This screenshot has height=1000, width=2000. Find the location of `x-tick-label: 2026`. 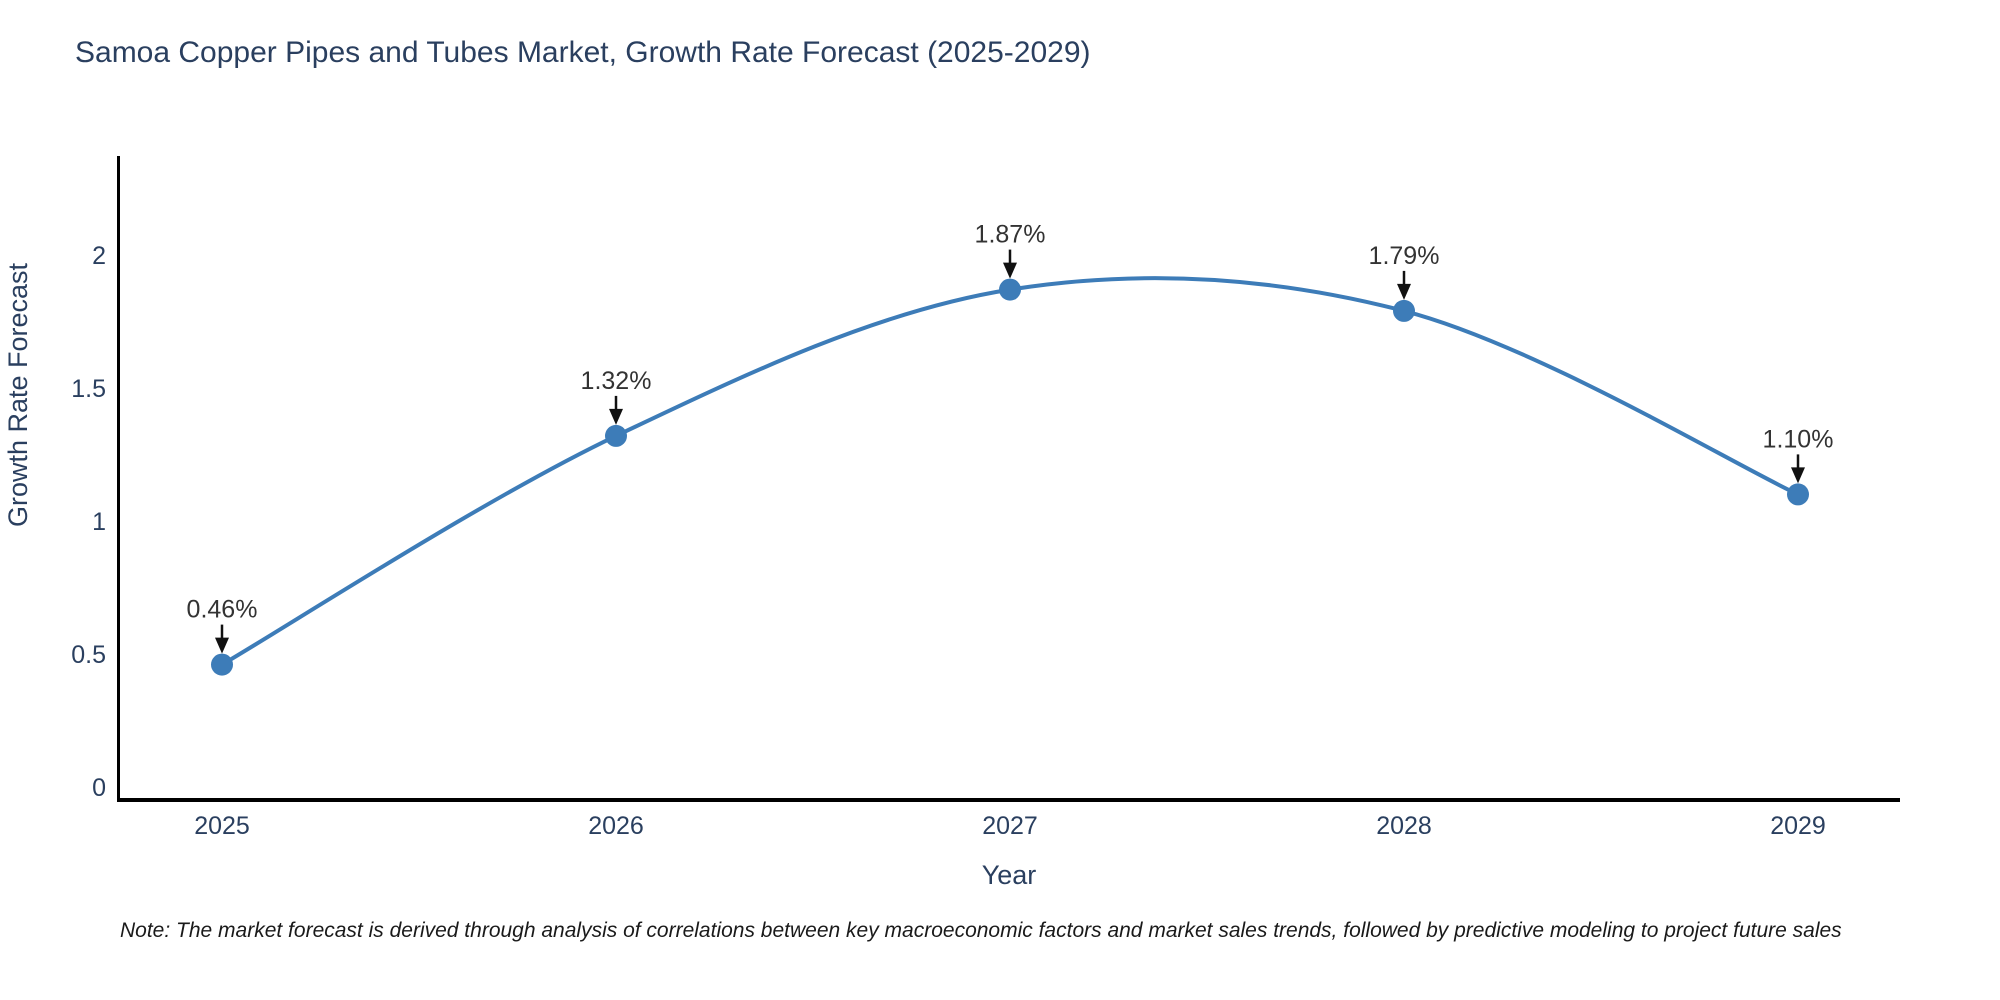

x-tick-label: 2026 is located at coordinates (616, 826).